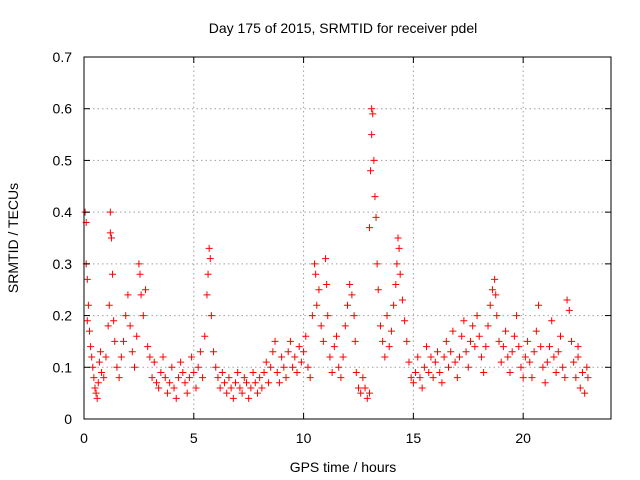  Describe the element at coordinates (414, 438) in the screenshot. I see `x-tick-label: 15` at that location.